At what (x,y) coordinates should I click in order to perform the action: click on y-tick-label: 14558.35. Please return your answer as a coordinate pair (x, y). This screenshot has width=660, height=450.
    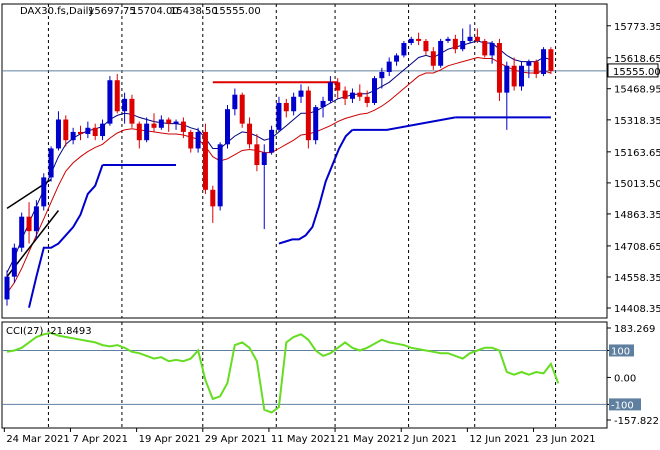
    Looking at the image, I should click on (637, 278).